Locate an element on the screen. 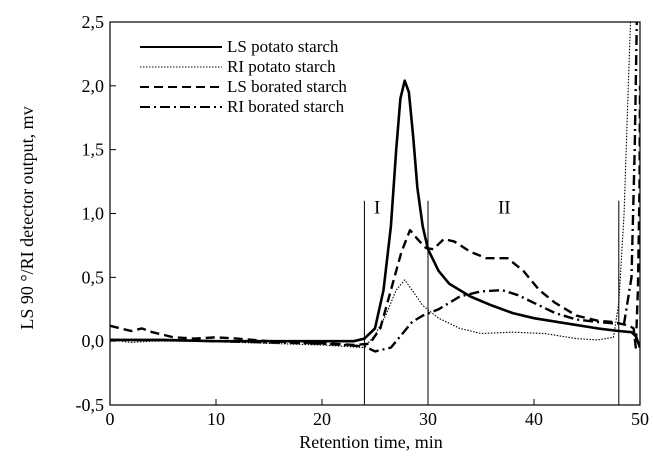 This screenshot has height=456, width=653. region-label: II is located at coordinates (504, 208).